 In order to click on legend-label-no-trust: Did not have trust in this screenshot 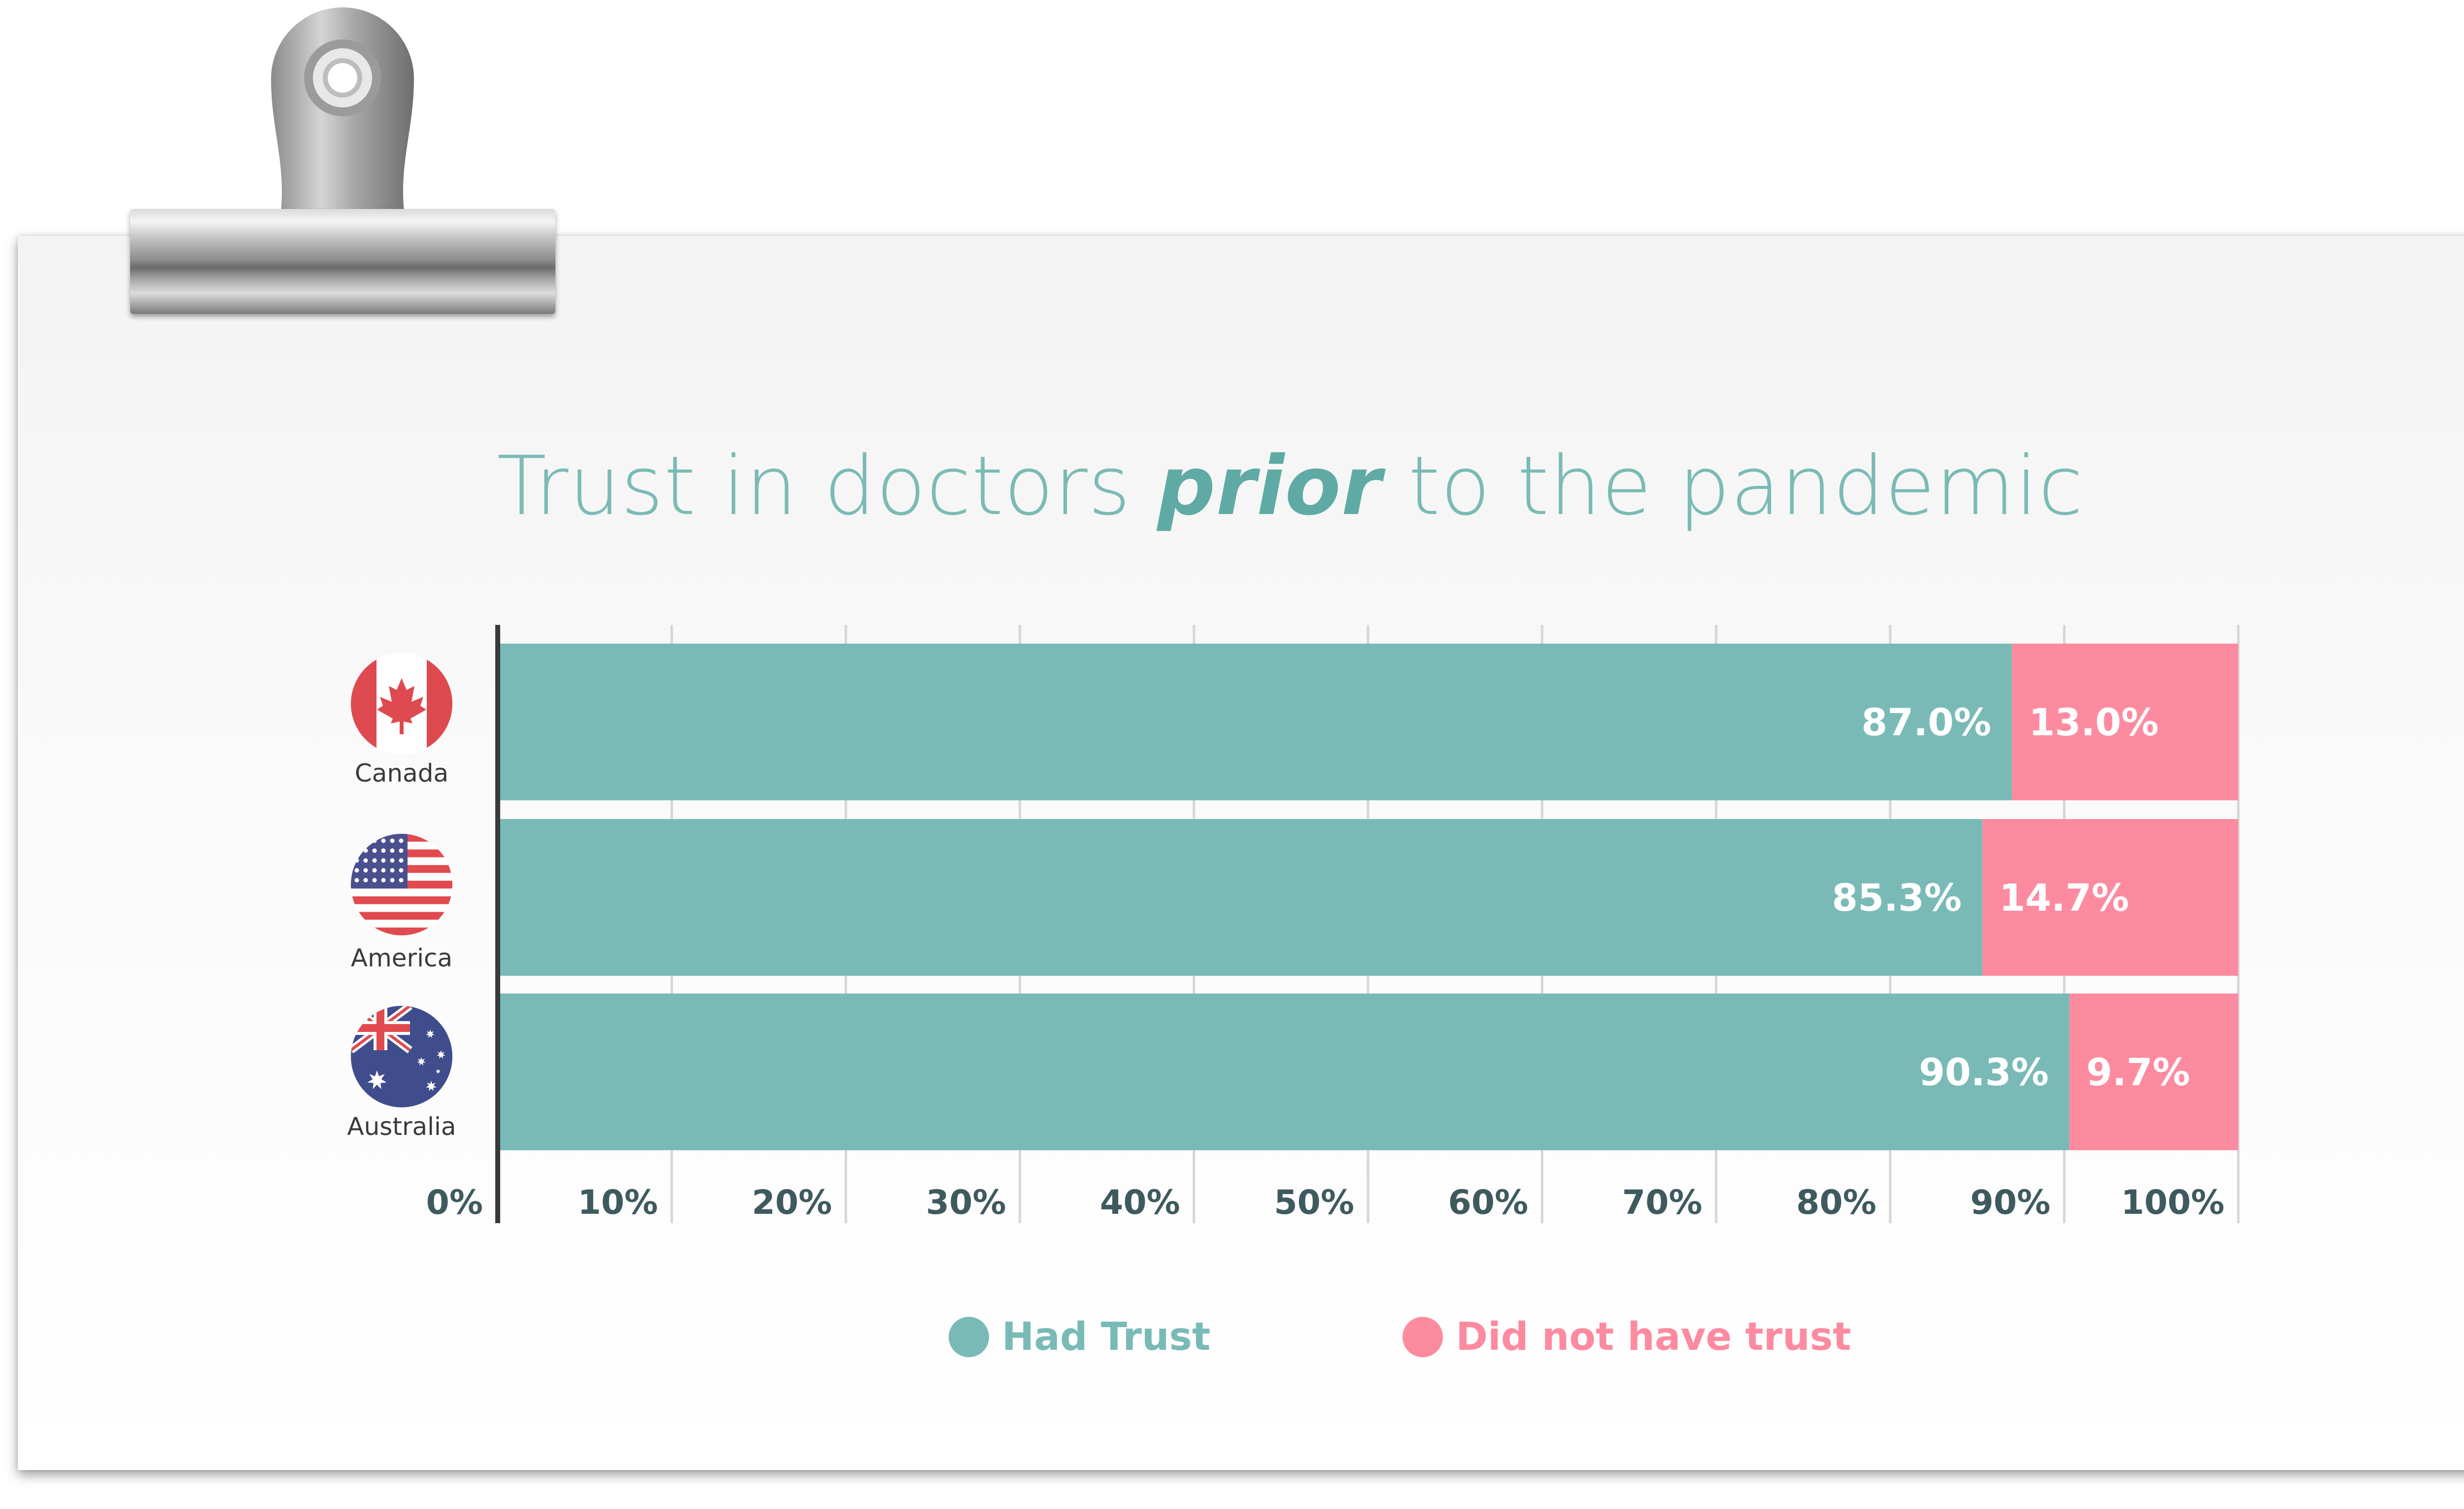, I will do `click(1653, 1337)`.